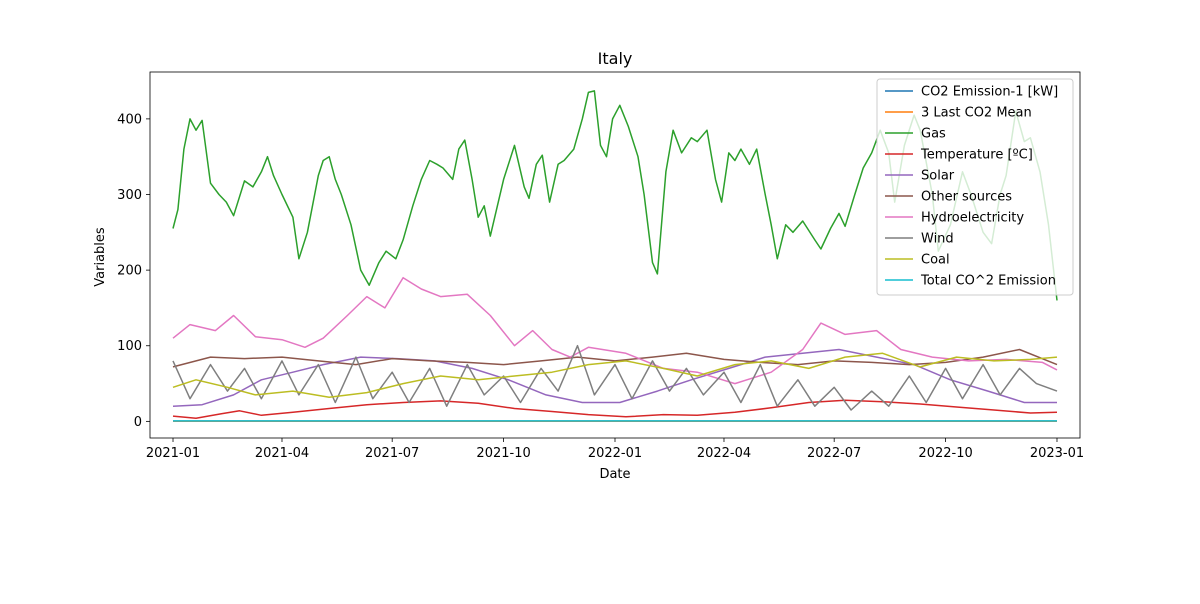 The width and height of the screenshot is (1200, 604). I want to click on y-tick-label: 100, so click(129, 346).